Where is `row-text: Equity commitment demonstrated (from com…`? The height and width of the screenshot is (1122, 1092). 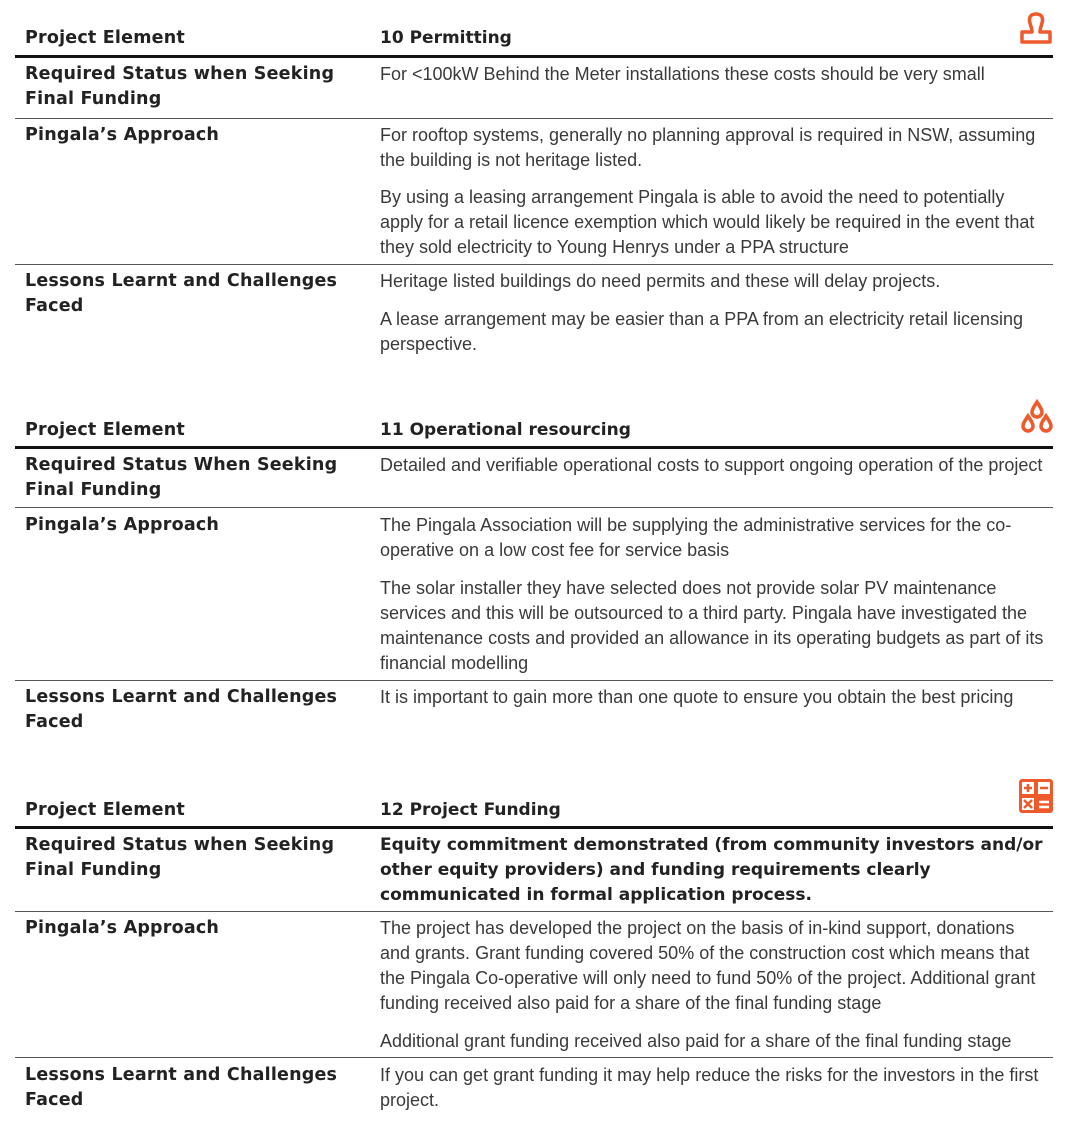
row-text: Equity commitment demonstrated (from com… is located at coordinates (711, 870).